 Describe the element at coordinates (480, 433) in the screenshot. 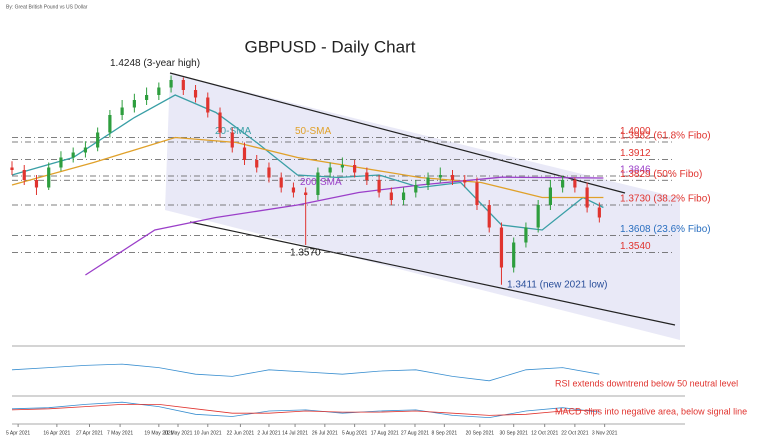

I see `x-tick-label: 20 Sep 2021` at that location.